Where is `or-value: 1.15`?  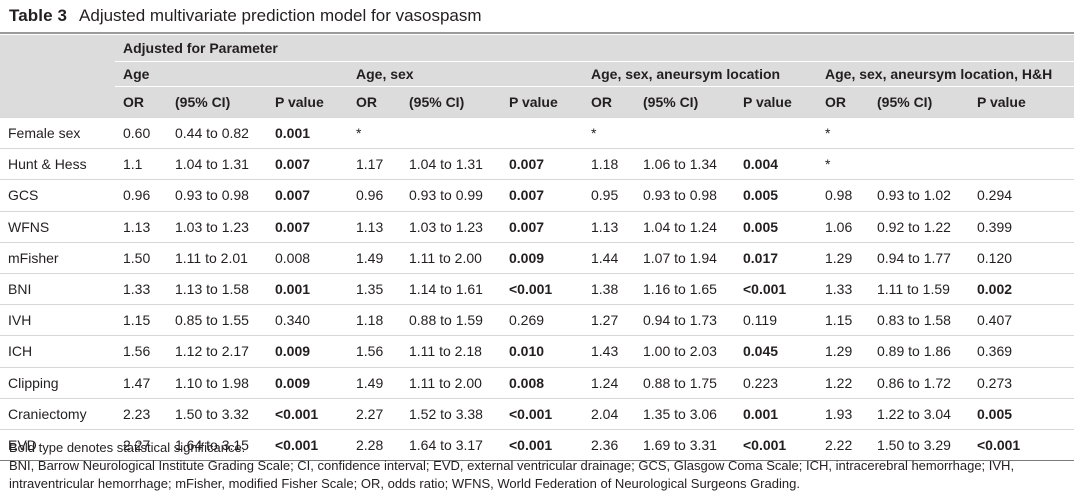 or-value: 1.15 is located at coordinates (843, 320).